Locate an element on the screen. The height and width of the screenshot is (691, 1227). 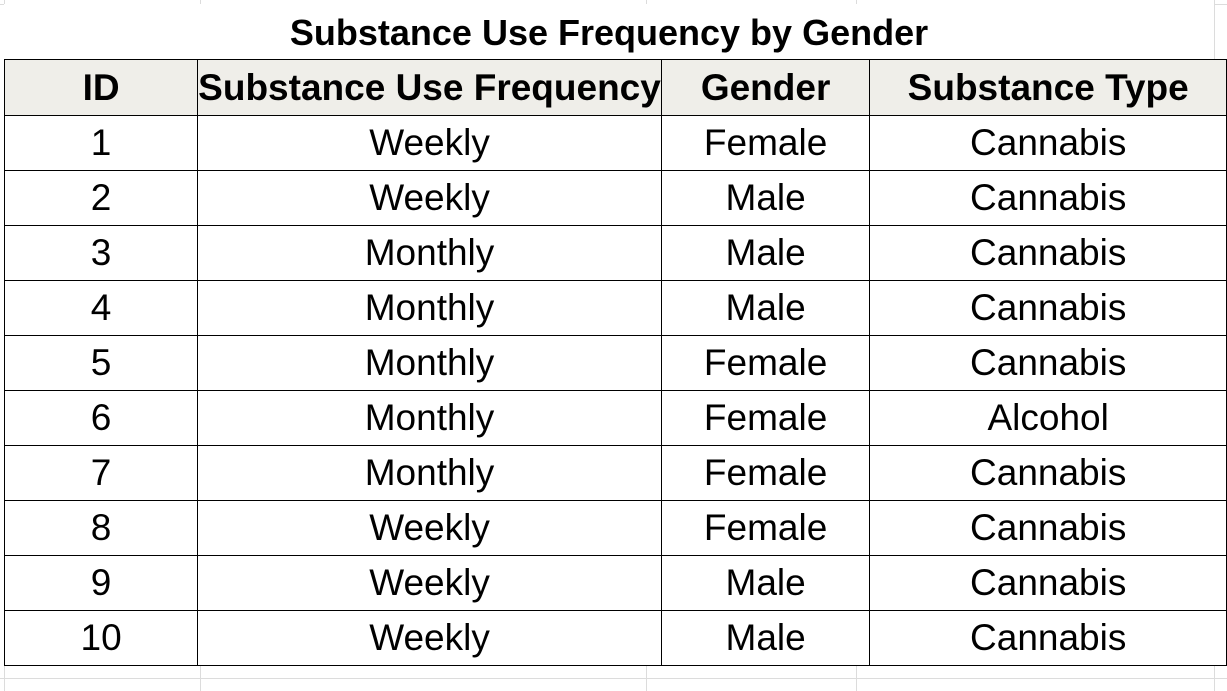
column-header-substance-type: Substance Type is located at coordinates (1048, 87).